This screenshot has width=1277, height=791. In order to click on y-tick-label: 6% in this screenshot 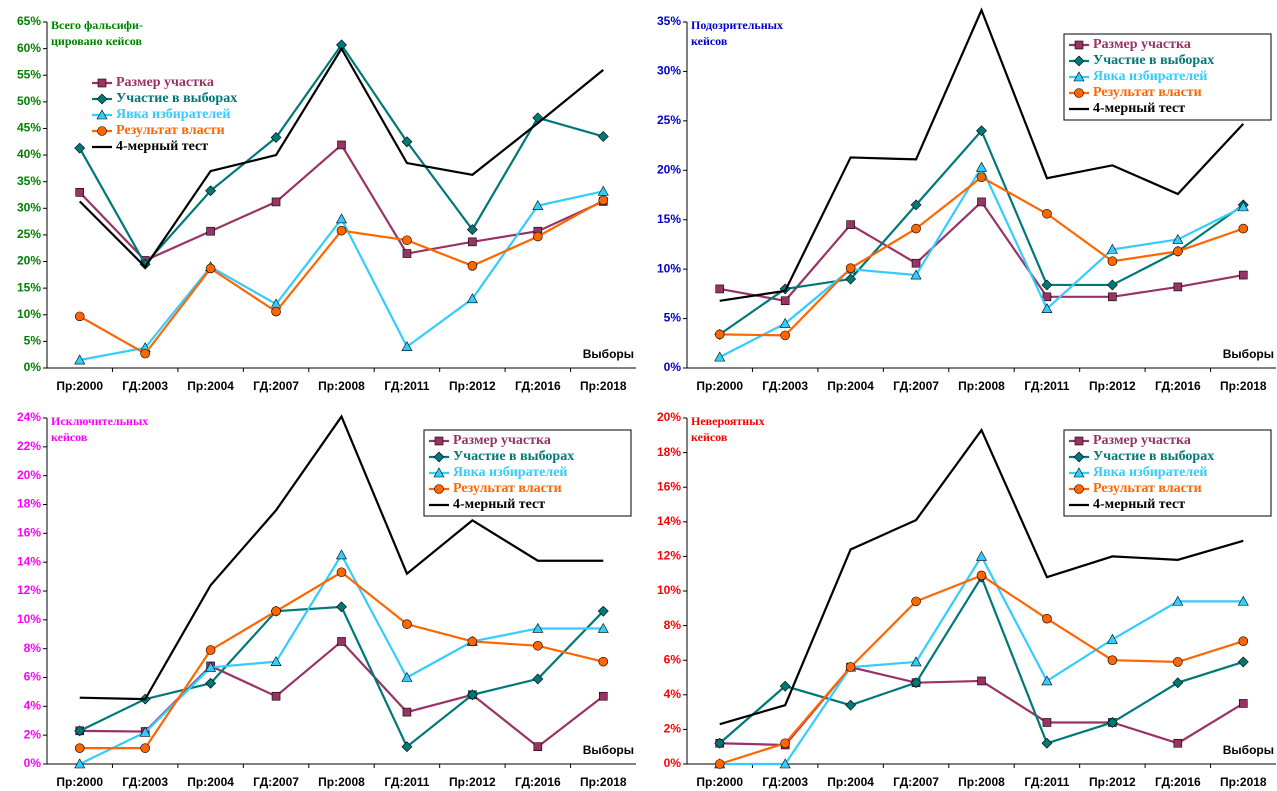, I will do `click(33, 677)`.